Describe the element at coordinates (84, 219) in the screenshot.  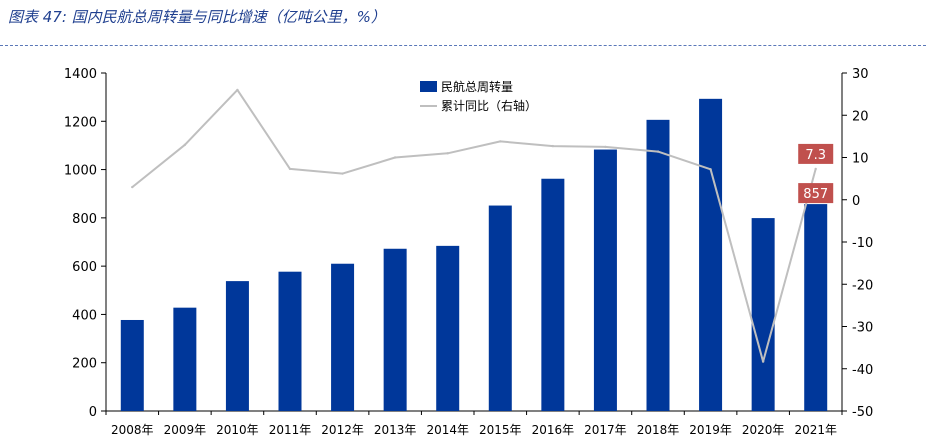
I see `left-tick-label: 800` at that location.